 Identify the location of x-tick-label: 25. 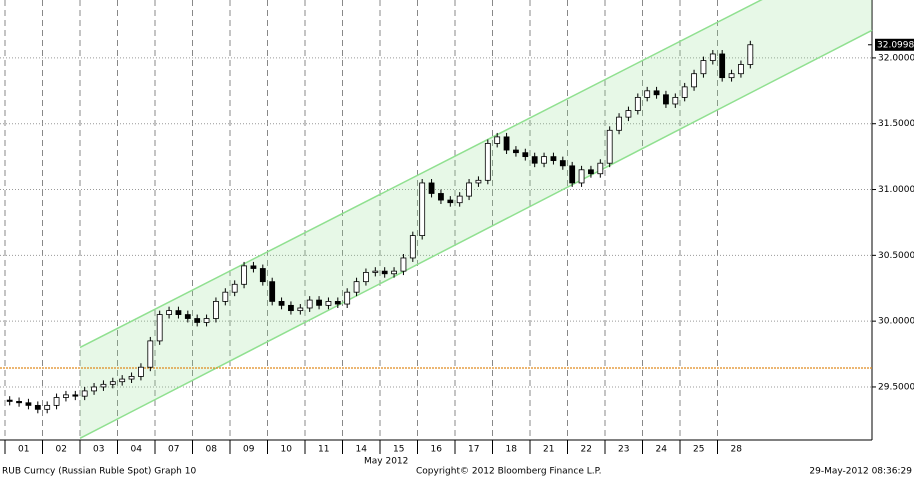
(698, 450).